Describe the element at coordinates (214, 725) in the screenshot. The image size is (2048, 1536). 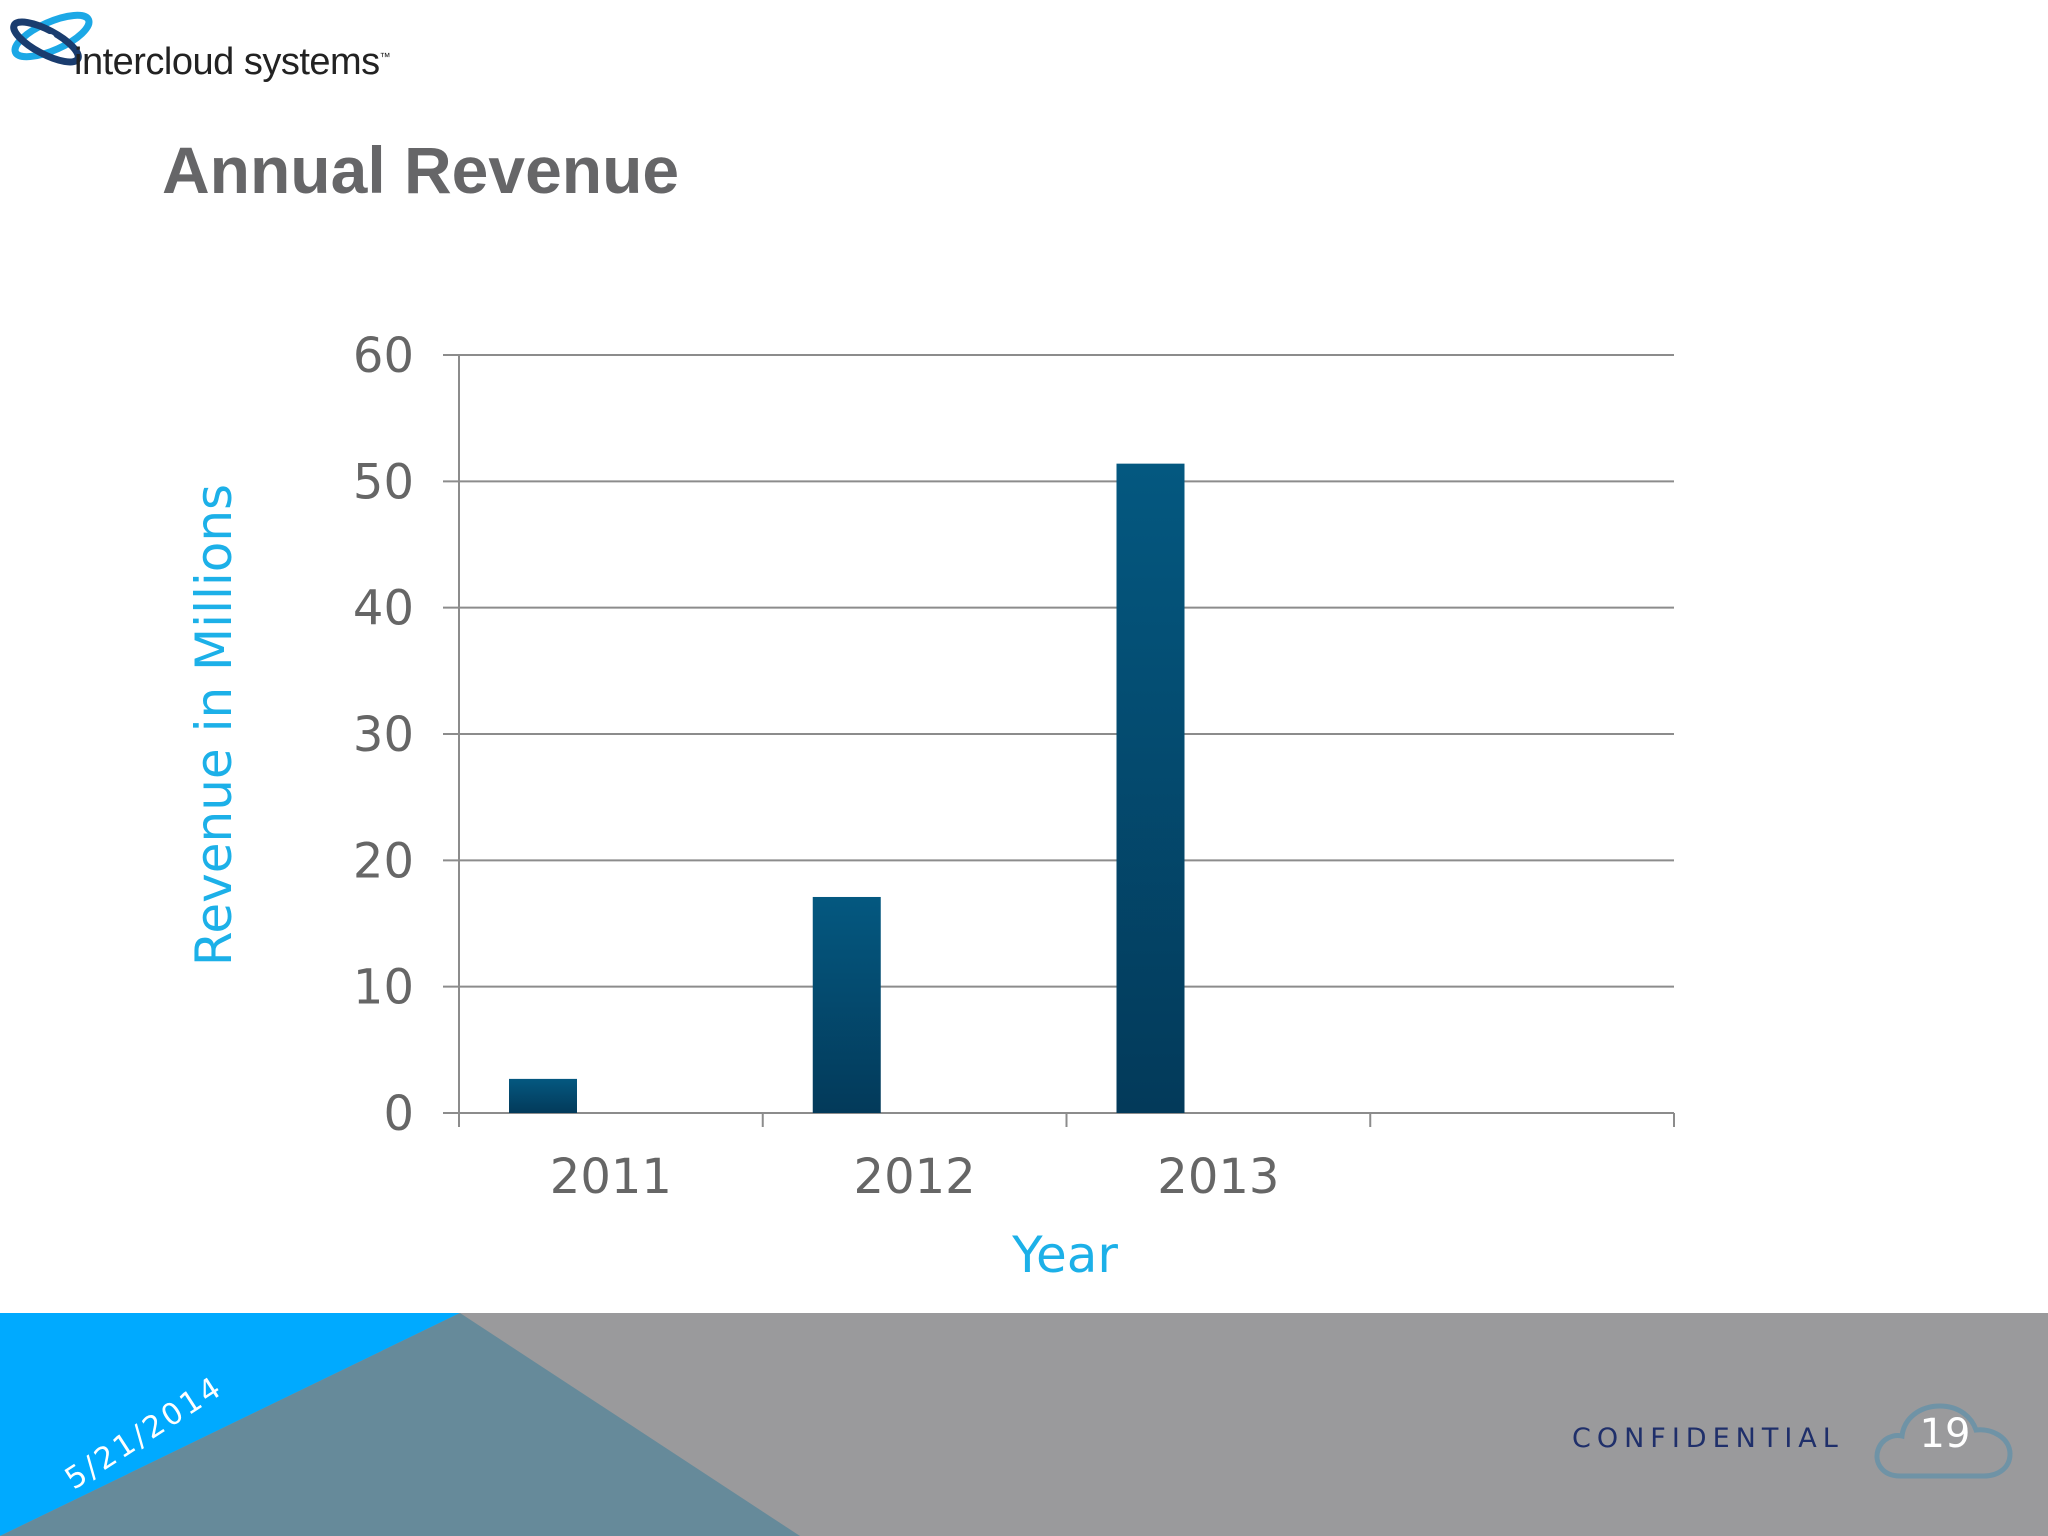
I see `y-axis-label: Revenue in Millions` at that location.